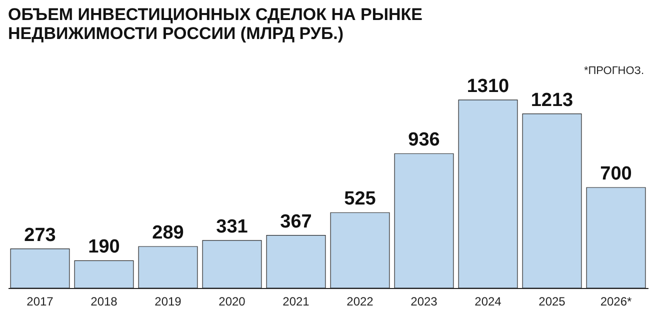 This screenshot has width=656, height=313. I want to click on data-label: 273, so click(40, 235).